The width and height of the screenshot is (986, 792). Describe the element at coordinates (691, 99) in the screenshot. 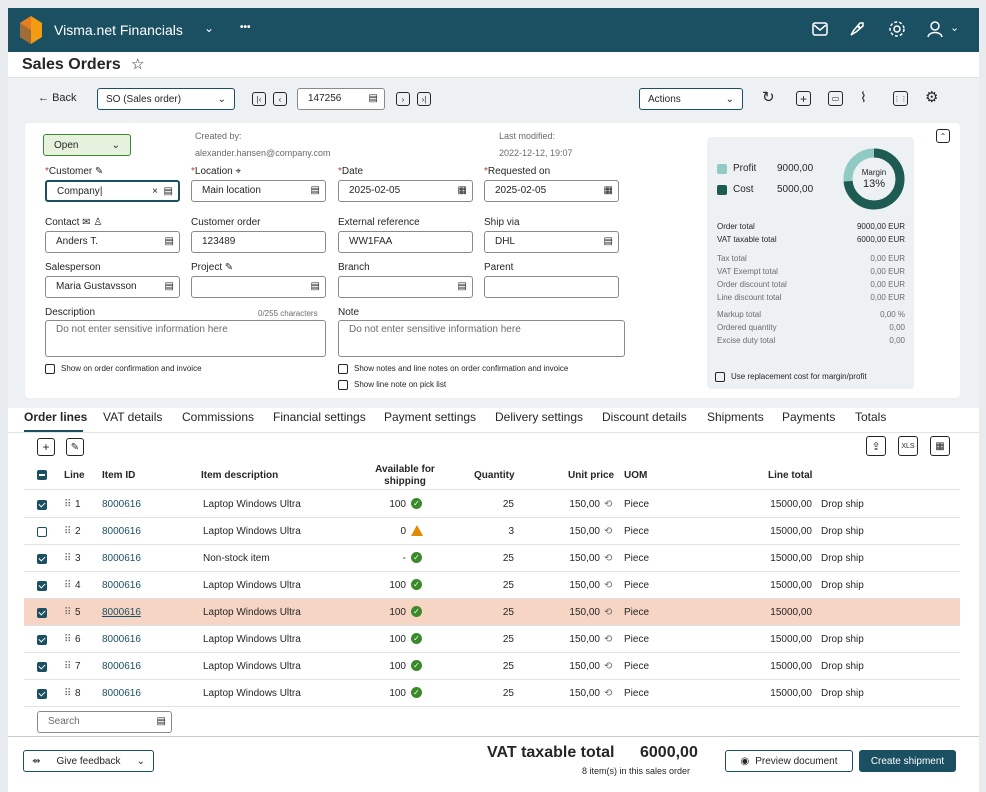

I see `actions-dropdown: Actions ⌄` at that location.